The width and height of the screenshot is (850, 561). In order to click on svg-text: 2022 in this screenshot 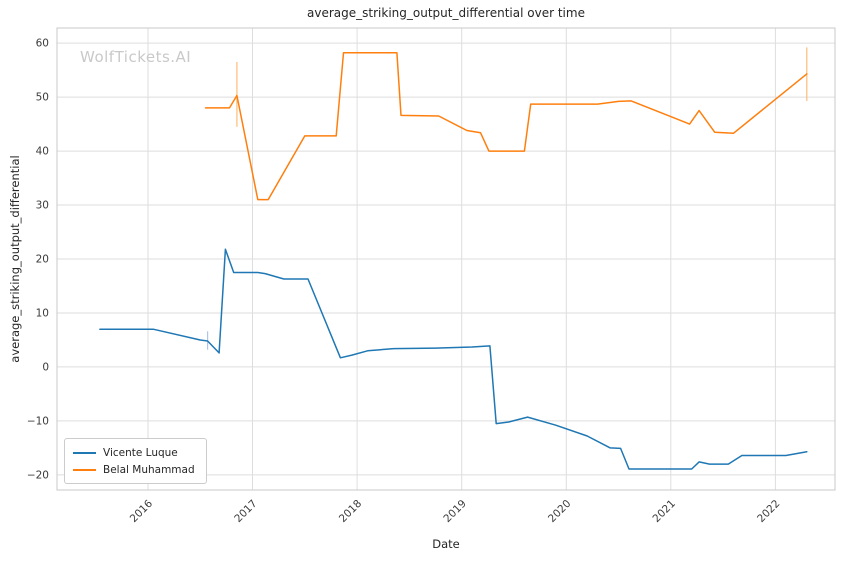, I will do `click(768, 511)`.